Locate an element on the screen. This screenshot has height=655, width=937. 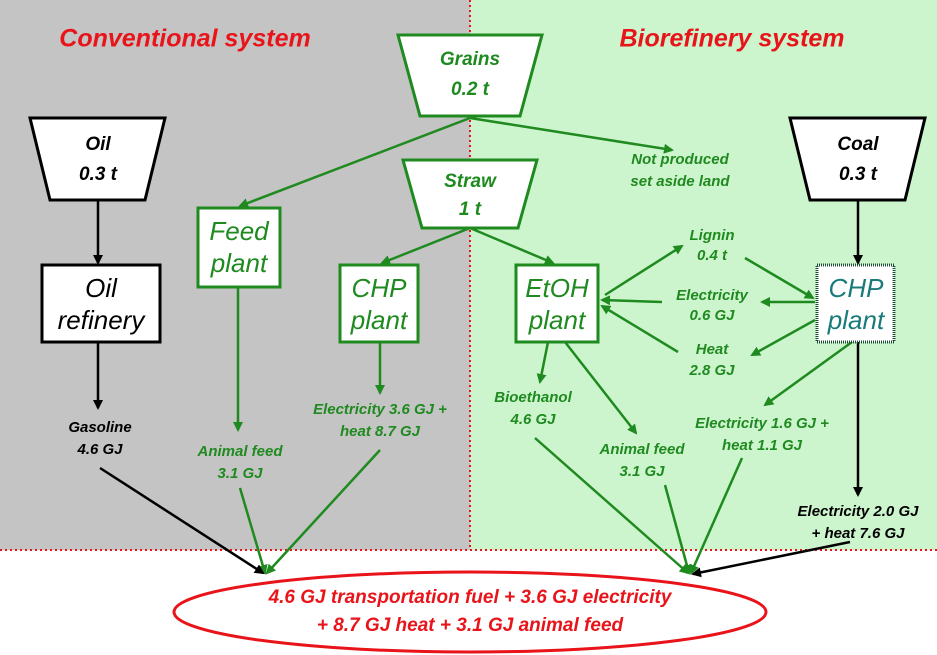
label: refinery is located at coordinates (102, 320).